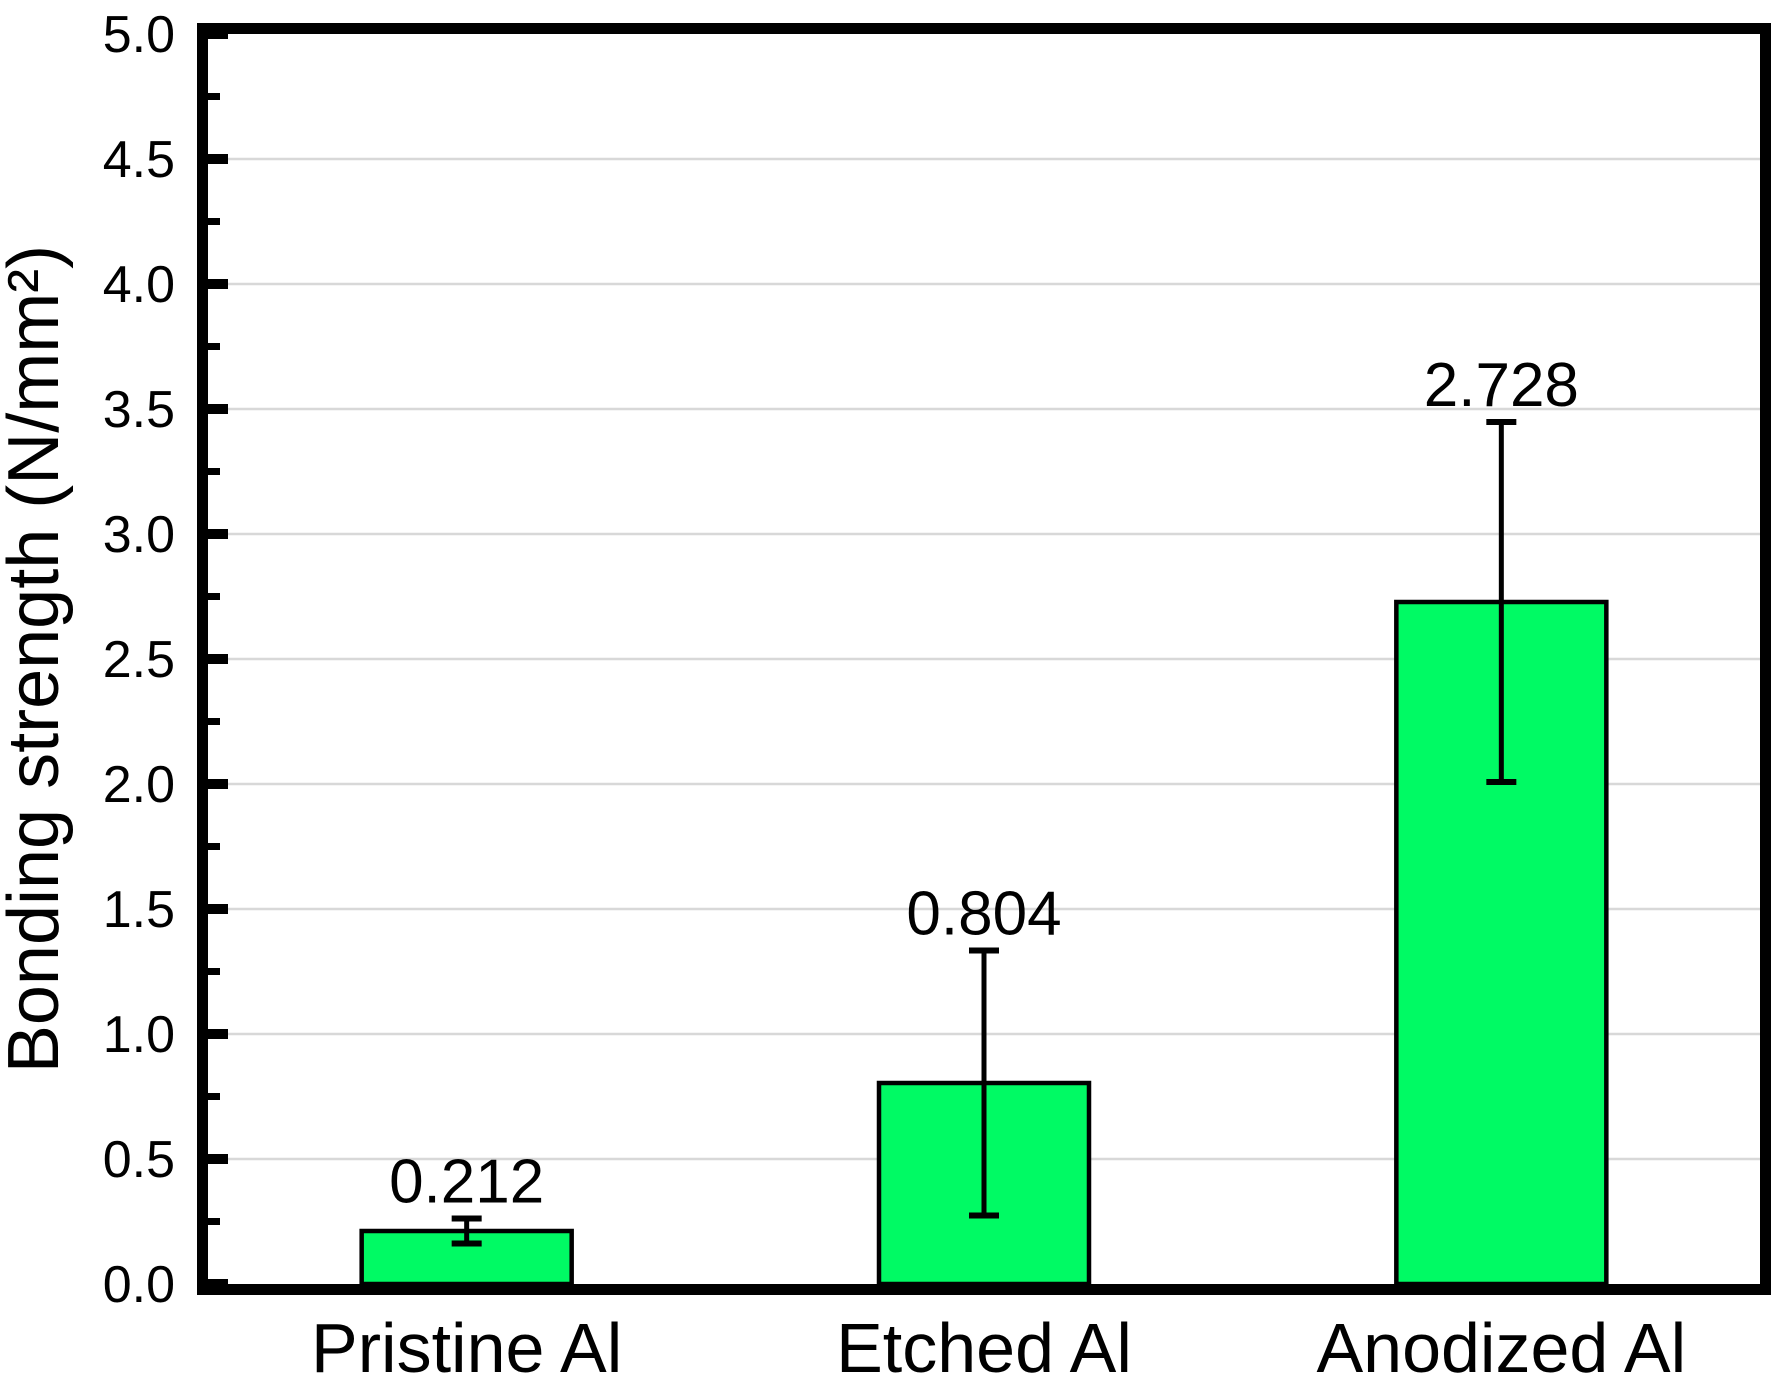 This screenshot has height=1391, width=1786. What do you see at coordinates (1501, 385) in the screenshot?
I see `value-label-anodized-al: 2.728` at bounding box center [1501, 385].